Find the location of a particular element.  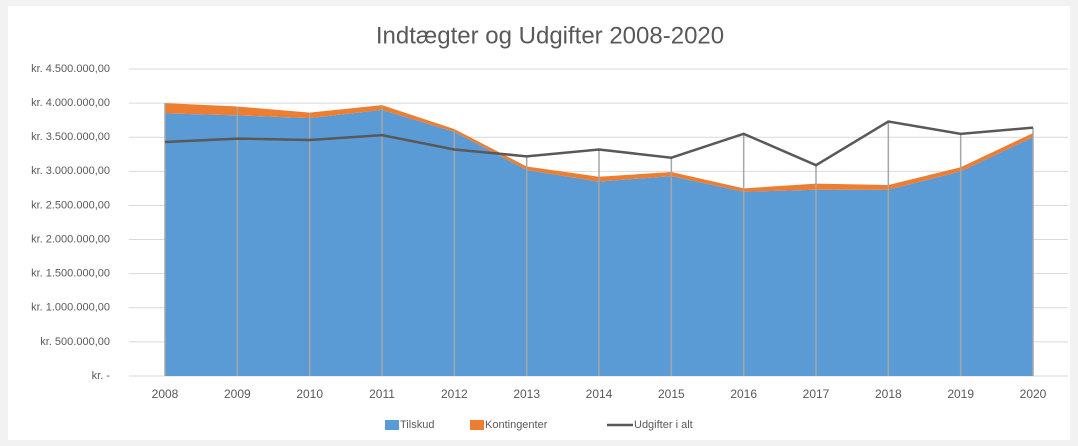

y-tick-label: kr. 4.500.000,00 is located at coordinates (70, 69).